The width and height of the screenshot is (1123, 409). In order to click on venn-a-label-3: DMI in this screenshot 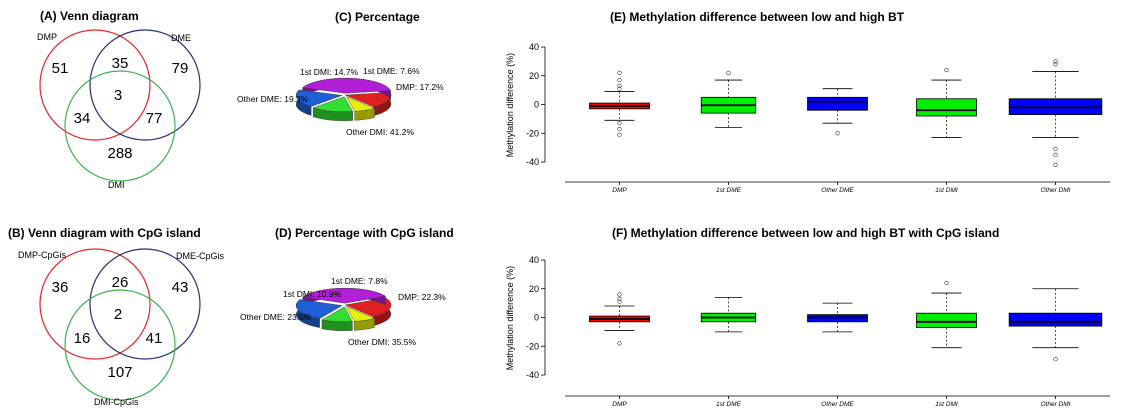, I will do `click(116, 185)`.